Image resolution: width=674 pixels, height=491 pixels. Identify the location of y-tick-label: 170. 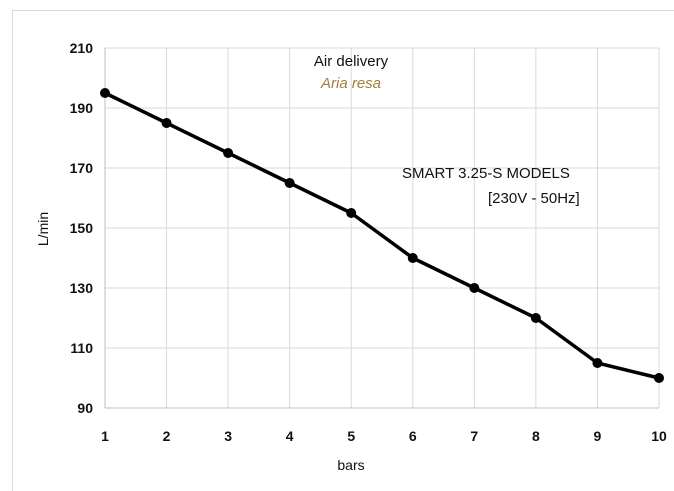
(82, 168).